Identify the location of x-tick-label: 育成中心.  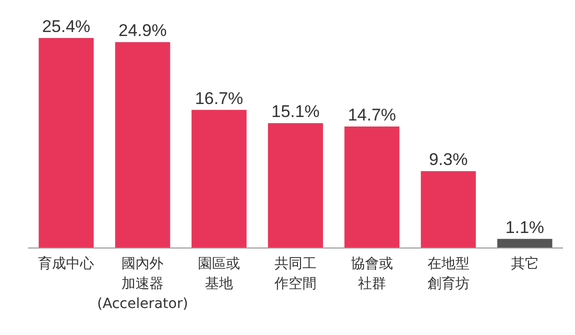
(66, 263).